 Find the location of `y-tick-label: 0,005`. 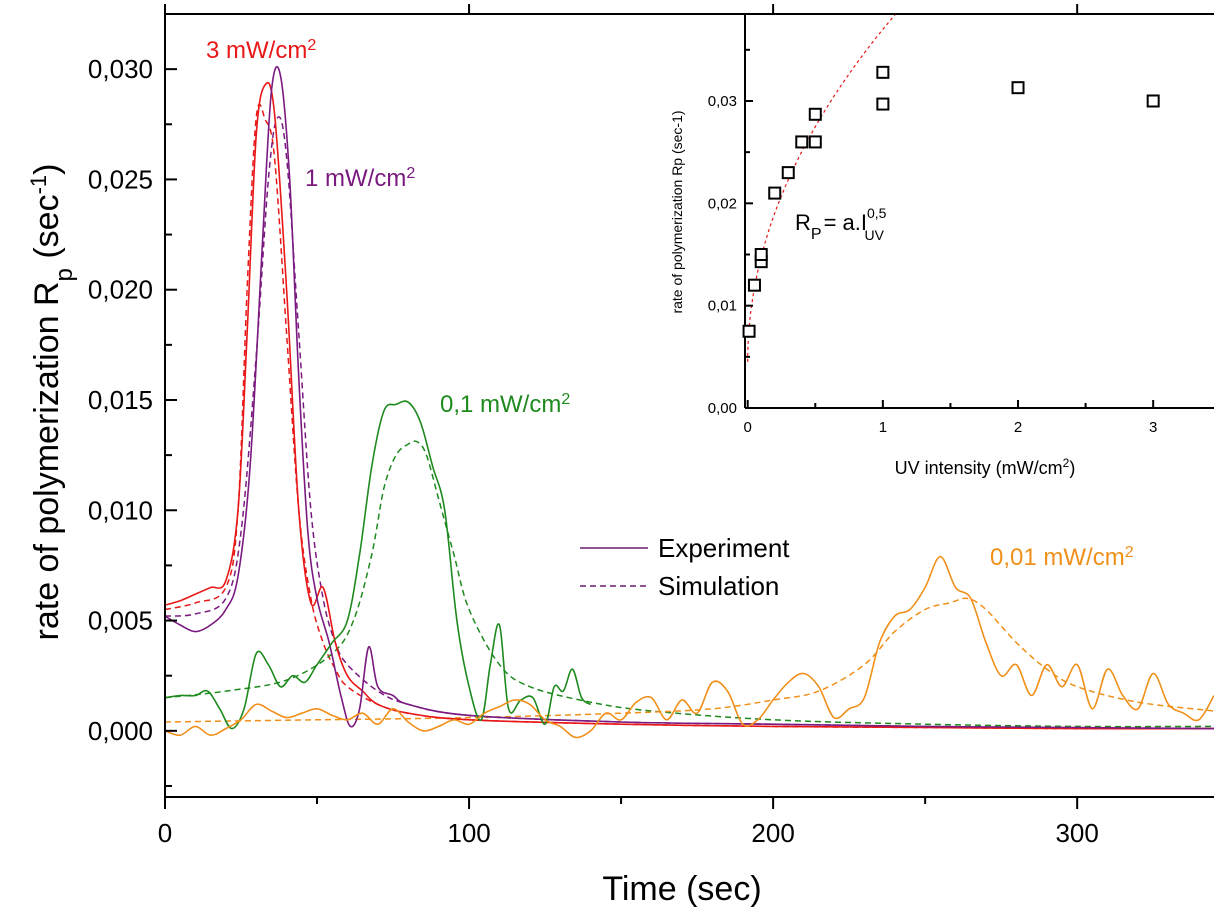

y-tick-label: 0,005 is located at coordinates (120, 621).